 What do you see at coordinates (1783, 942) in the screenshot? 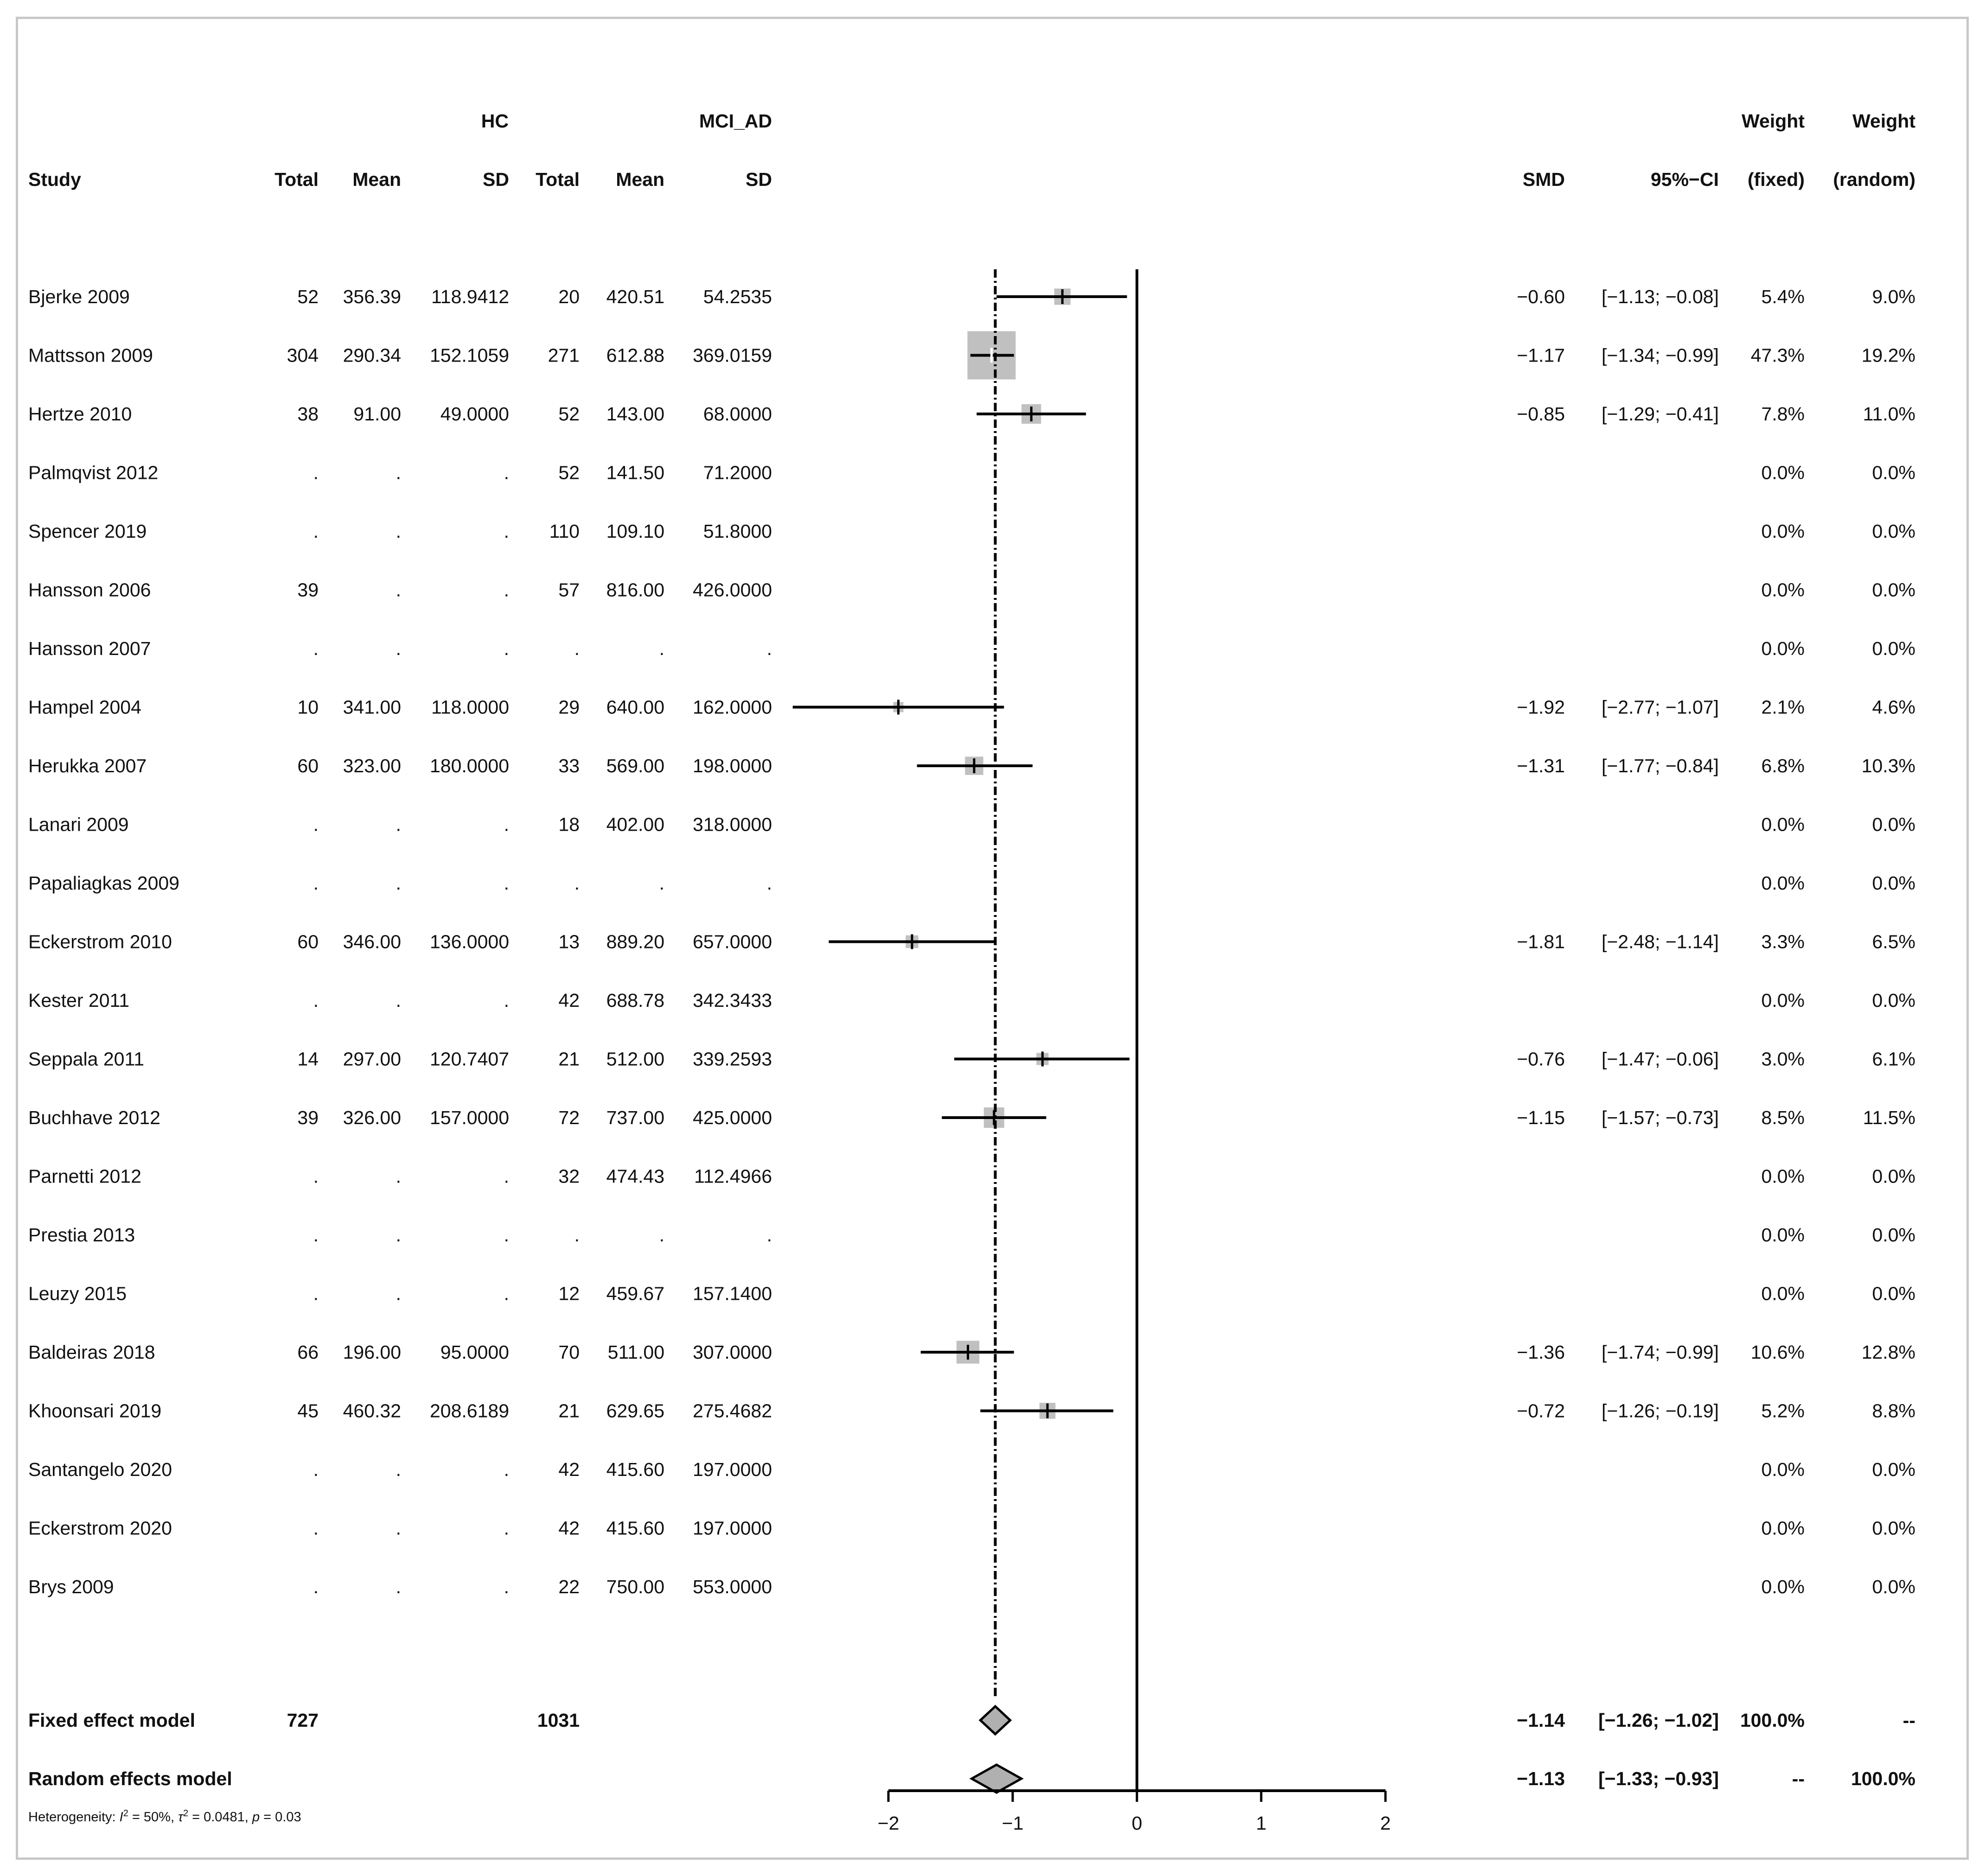
I see `weight-fixed: 3.3%` at bounding box center [1783, 942].